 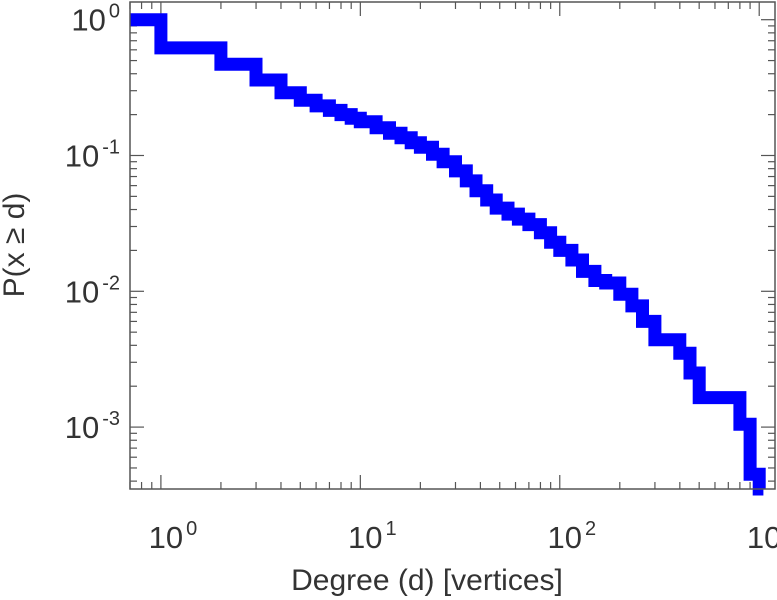 I want to click on x-tick-label: 10 1, so click(x=372, y=536).